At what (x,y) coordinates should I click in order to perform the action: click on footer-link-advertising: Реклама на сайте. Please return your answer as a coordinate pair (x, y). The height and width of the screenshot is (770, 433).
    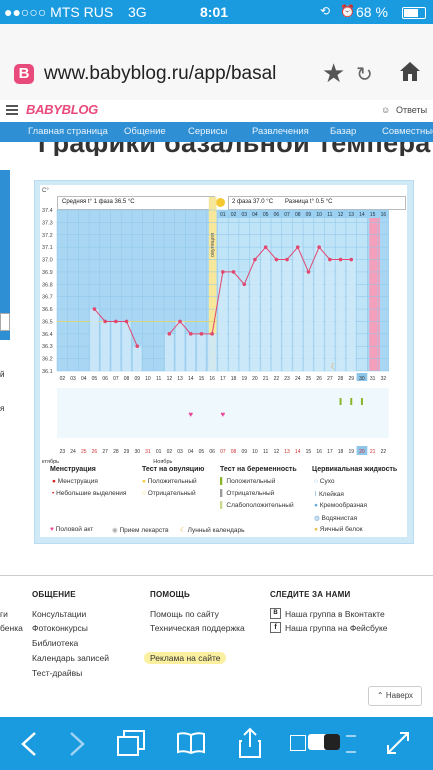
    Looking at the image, I should click on (185, 658).